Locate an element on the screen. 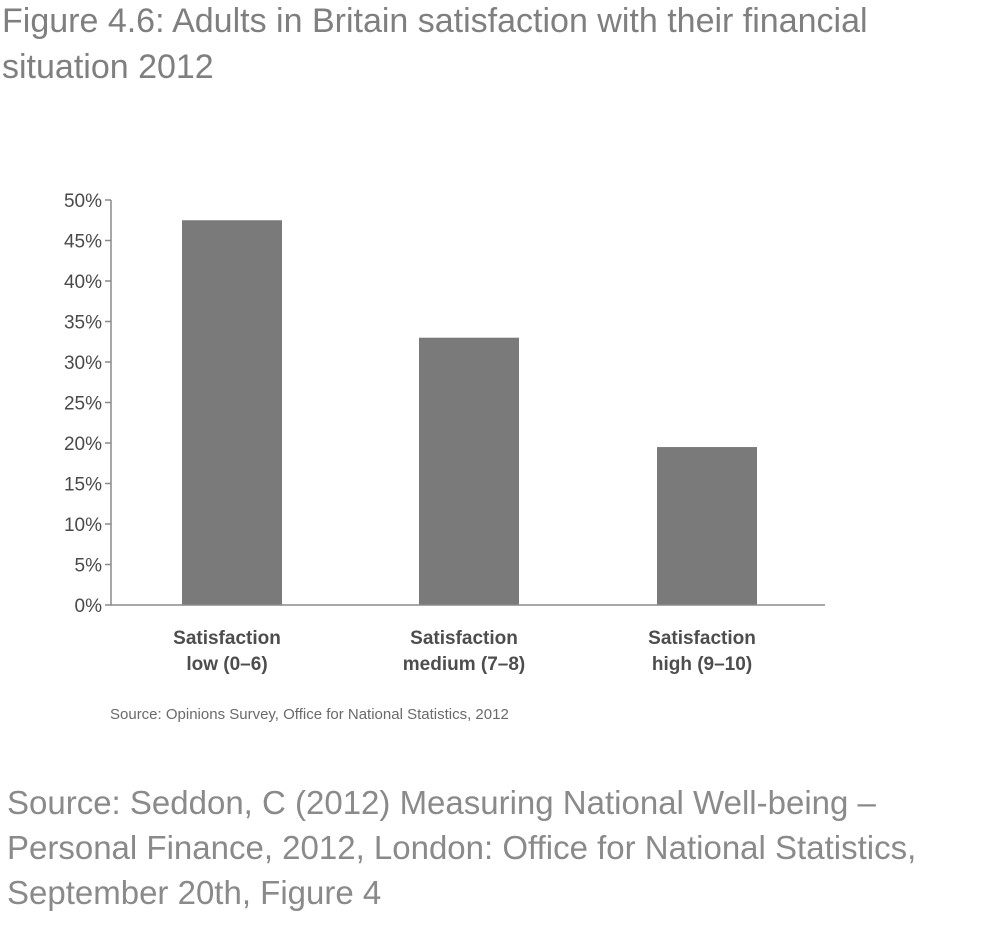 The image size is (1000, 935). y-axis-ticks: 0% 5% 10% 15% 20% 25% 30% 35% 40% 45% 50% is located at coordinates (87, 404).